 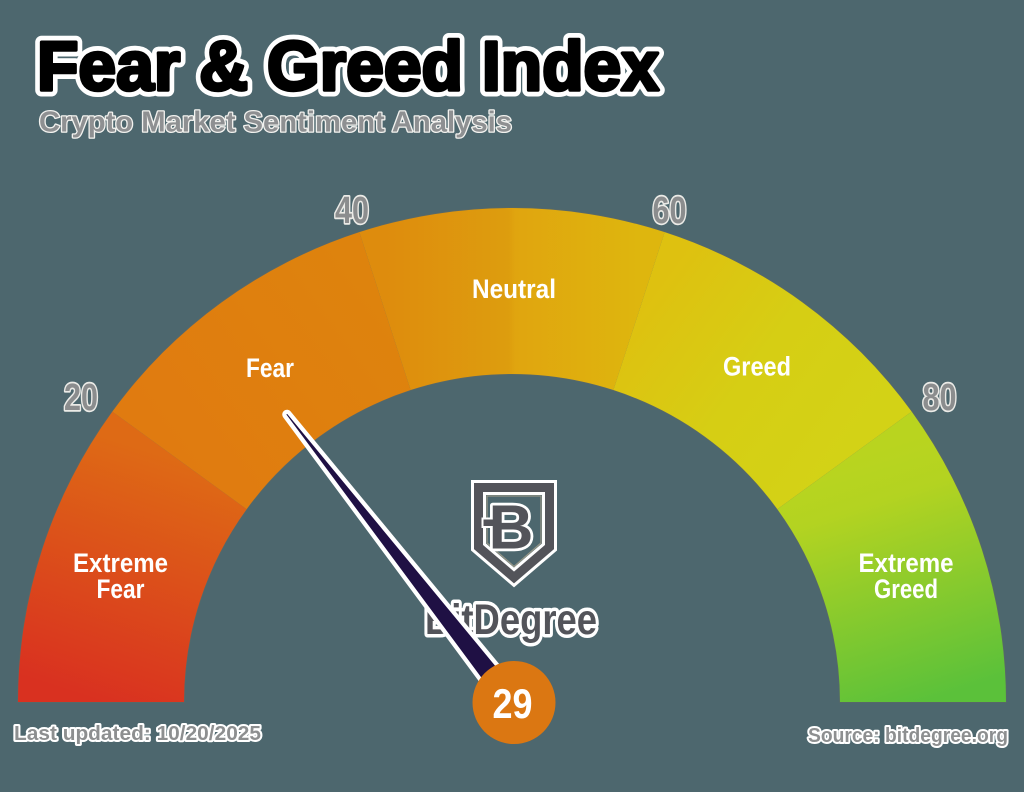 What do you see at coordinates (352, 211) in the screenshot?
I see `svg-text: 40` at bounding box center [352, 211].